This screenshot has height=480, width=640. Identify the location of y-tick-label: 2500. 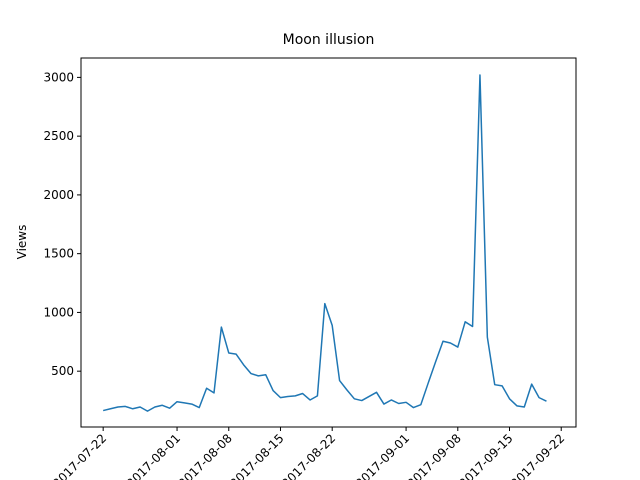
(58, 136).